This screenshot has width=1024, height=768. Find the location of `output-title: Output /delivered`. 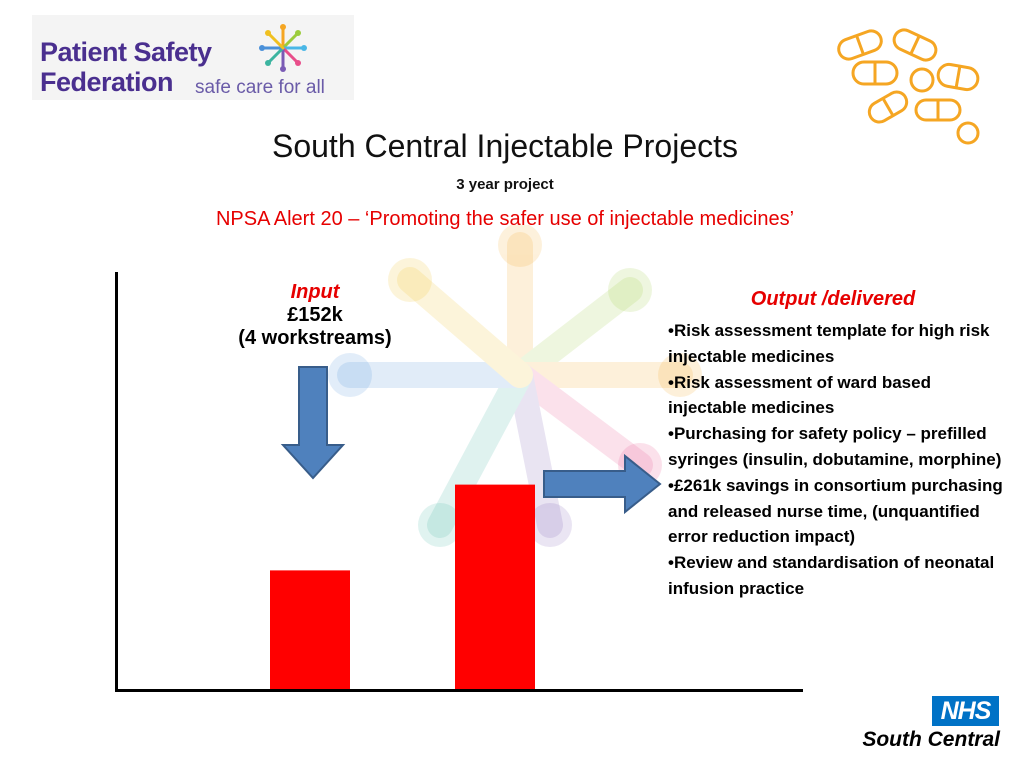

output-title: Output /delivered is located at coordinates (833, 299).